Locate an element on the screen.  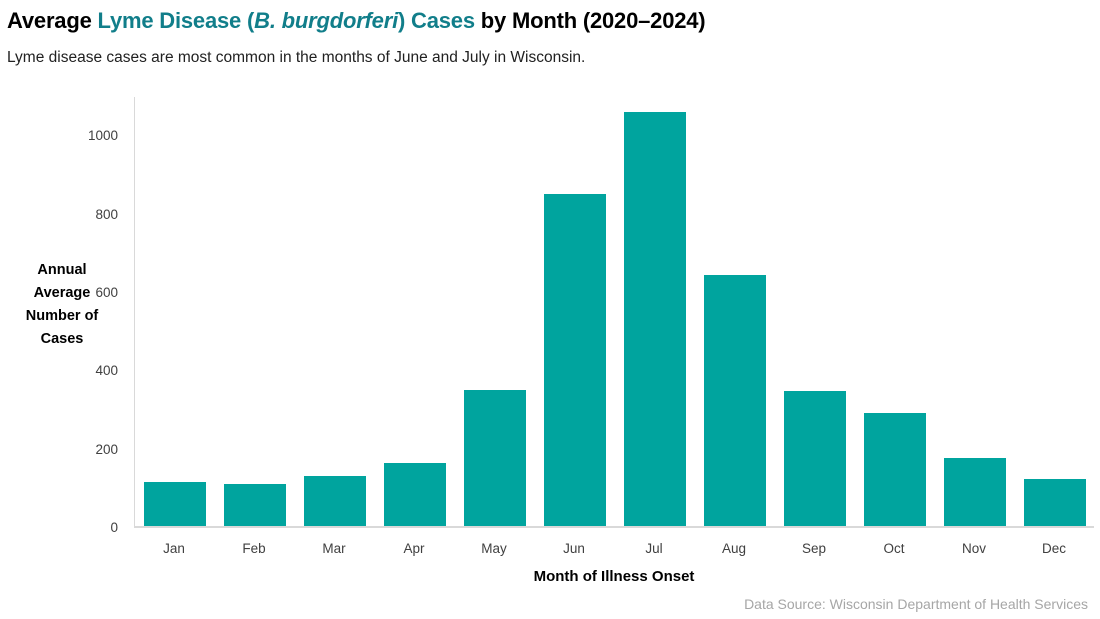
bar-jun is located at coordinates (575, 360).